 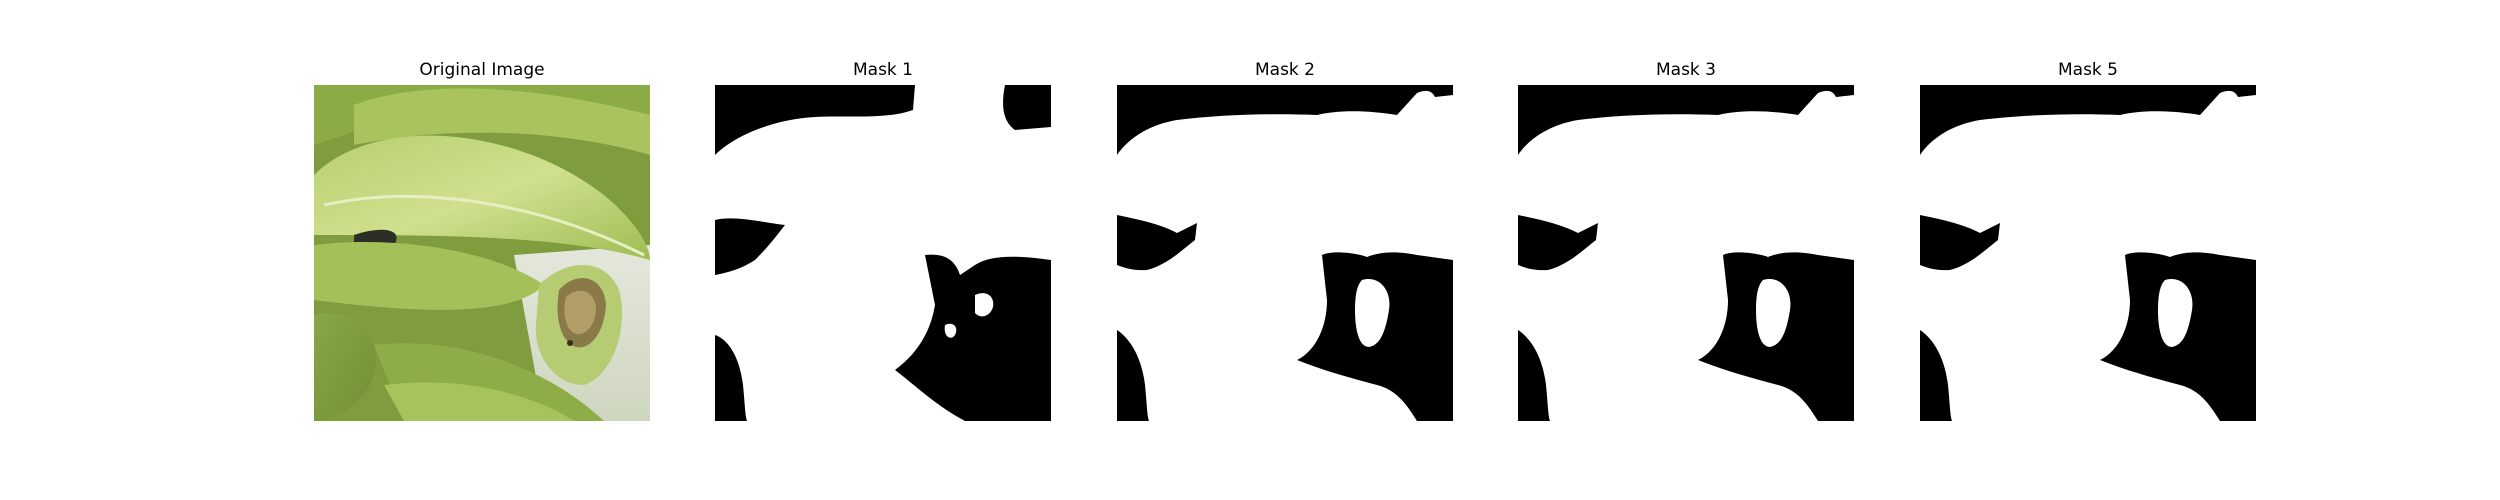 I want to click on panel-title: Original Image, so click(x=482, y=70).